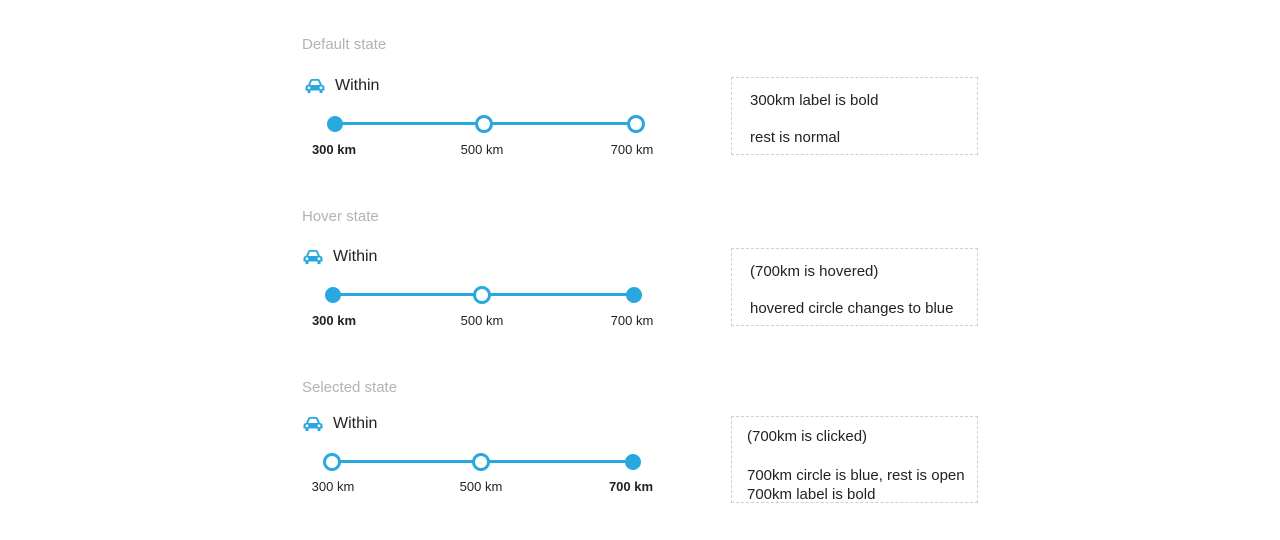 This screenshot has width=1280, height=540. Describe the element at coordinates (807, 436) in the screenshot. I see `note-line: (700km is clicked)` at that location.